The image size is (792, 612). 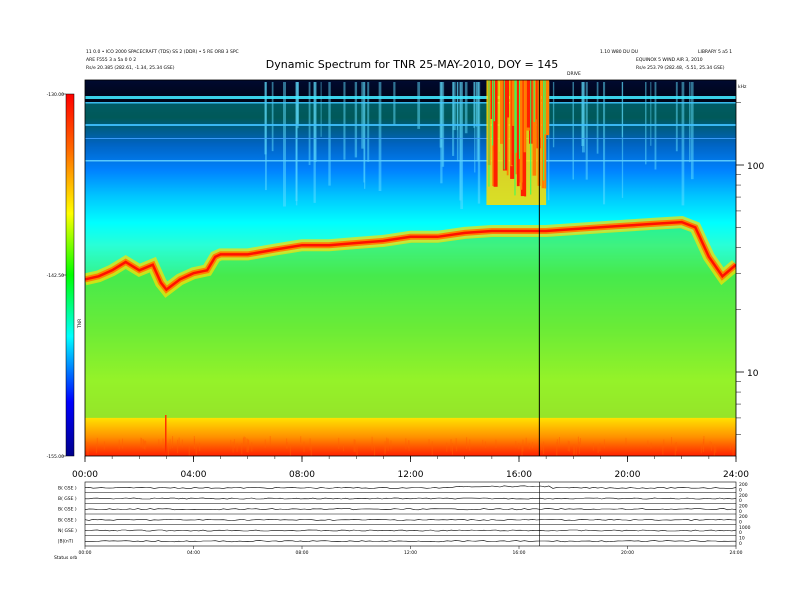 What do you see at coordinates (70, 275) in the screenshot?
I see `colorbar` at bounding box center [70, 275].